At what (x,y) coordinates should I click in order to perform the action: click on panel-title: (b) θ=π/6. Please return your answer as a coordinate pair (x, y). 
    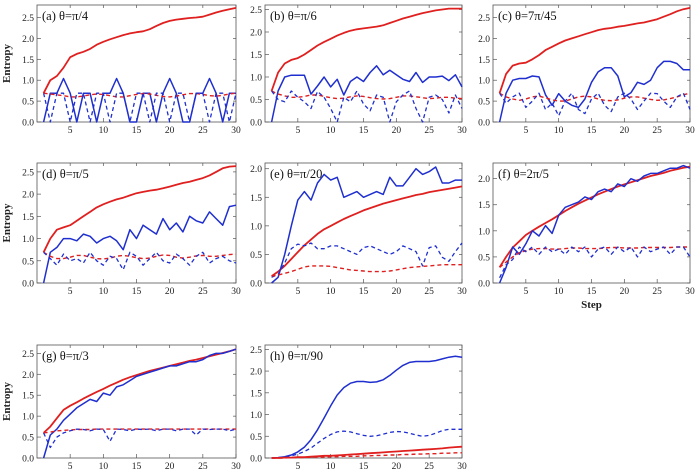
    Looking at the image, I should click on (293, 16).